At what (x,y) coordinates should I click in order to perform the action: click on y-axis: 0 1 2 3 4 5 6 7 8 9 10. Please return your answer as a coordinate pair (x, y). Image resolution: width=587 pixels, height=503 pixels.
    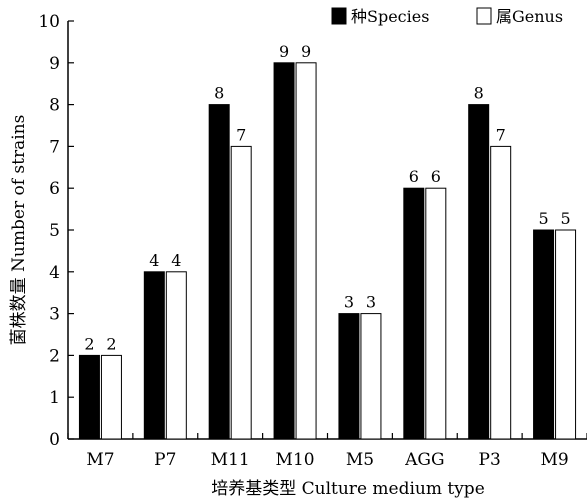
    Looking at the image, I should click on (56, 231).